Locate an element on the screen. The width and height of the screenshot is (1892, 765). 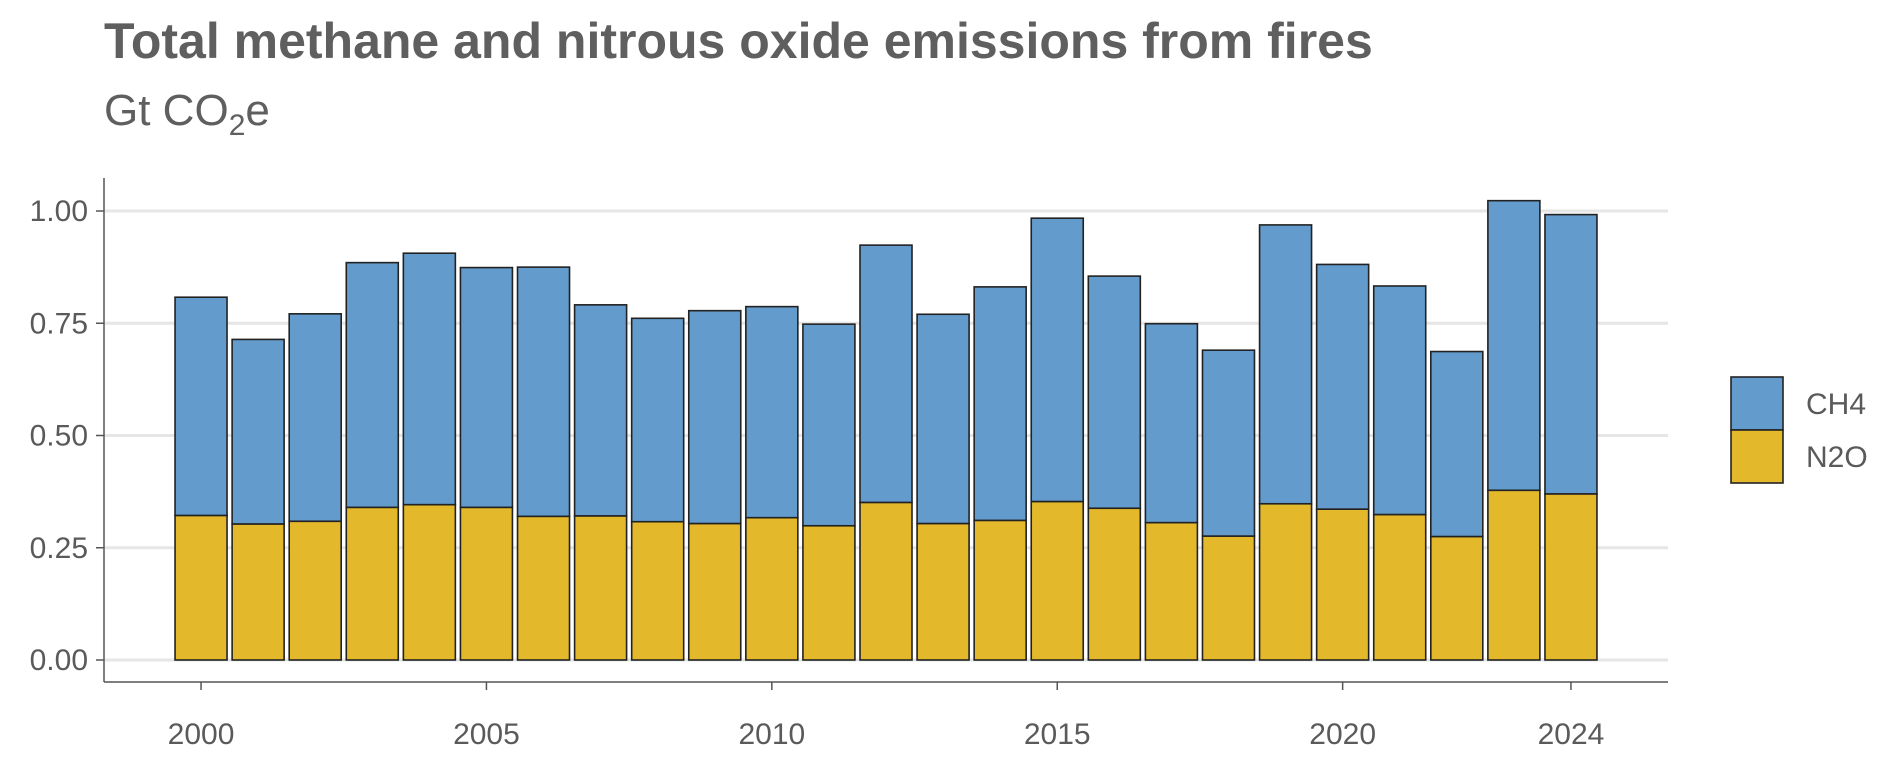
bar-n2o-2011 is located at coordinates (829, 592).